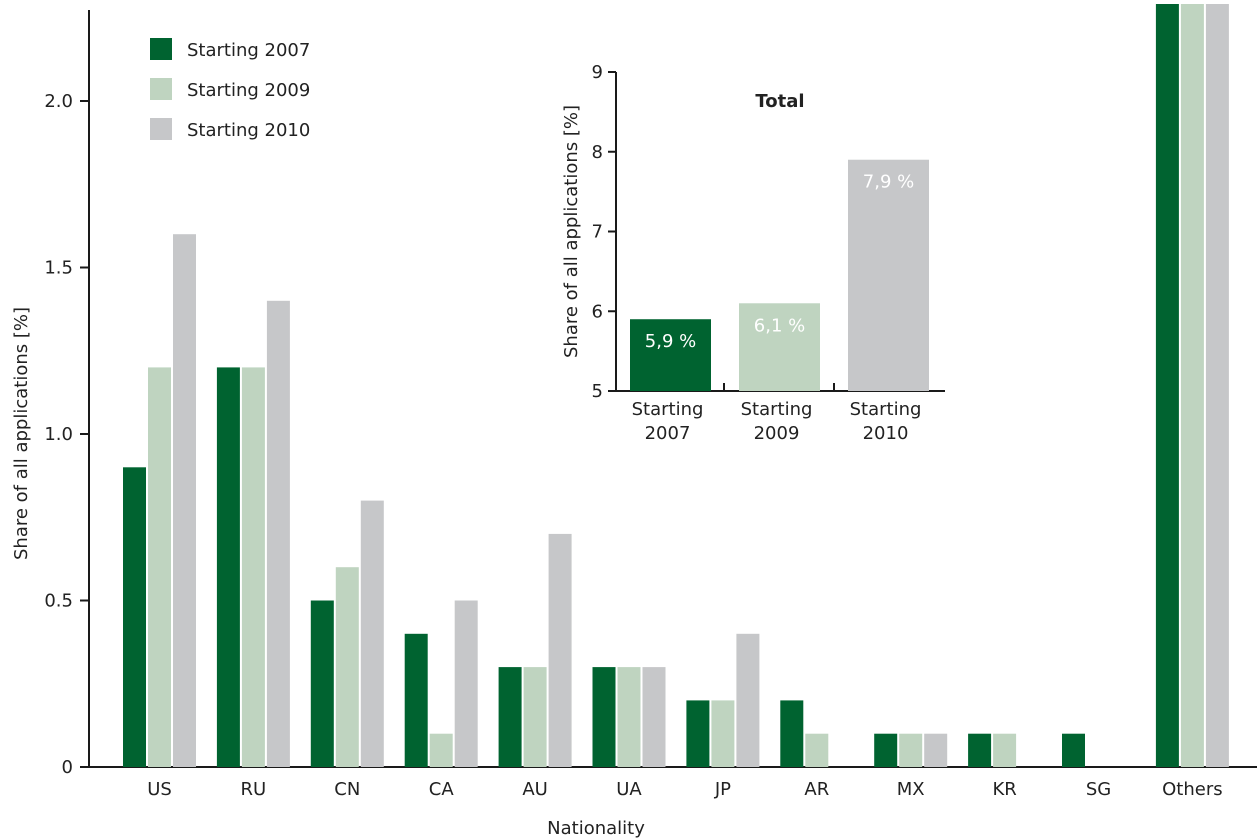 This screenshot has width=1257, height=839. What do you see at coordinates (597, 72) in the screenshot?
I see `inset-y-tick-label: 9` at bounding box center [597, 72].